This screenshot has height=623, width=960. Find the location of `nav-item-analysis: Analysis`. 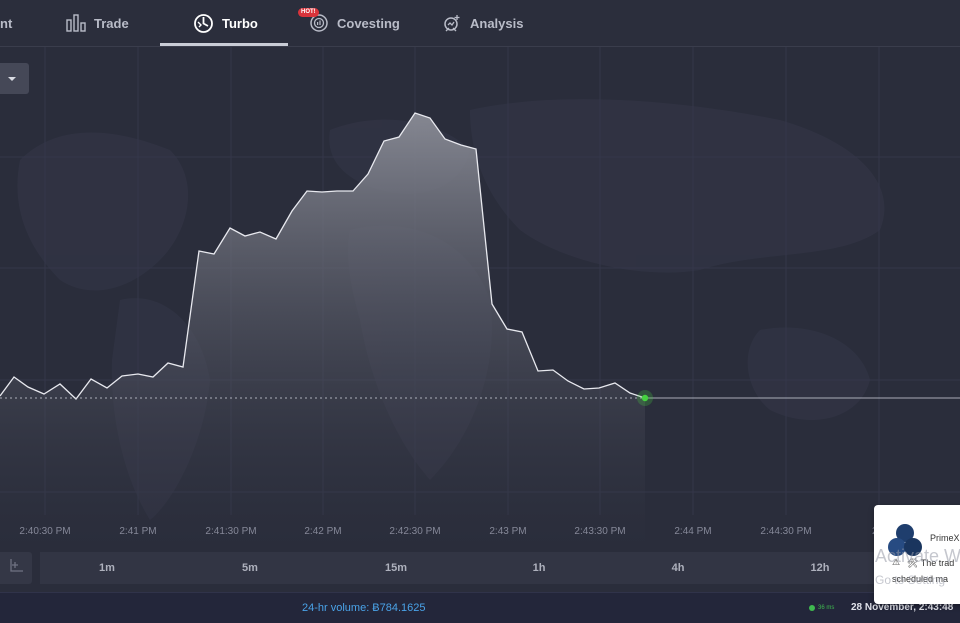

nav-item-analysis: Analysis is located at coordinates (482, 23).